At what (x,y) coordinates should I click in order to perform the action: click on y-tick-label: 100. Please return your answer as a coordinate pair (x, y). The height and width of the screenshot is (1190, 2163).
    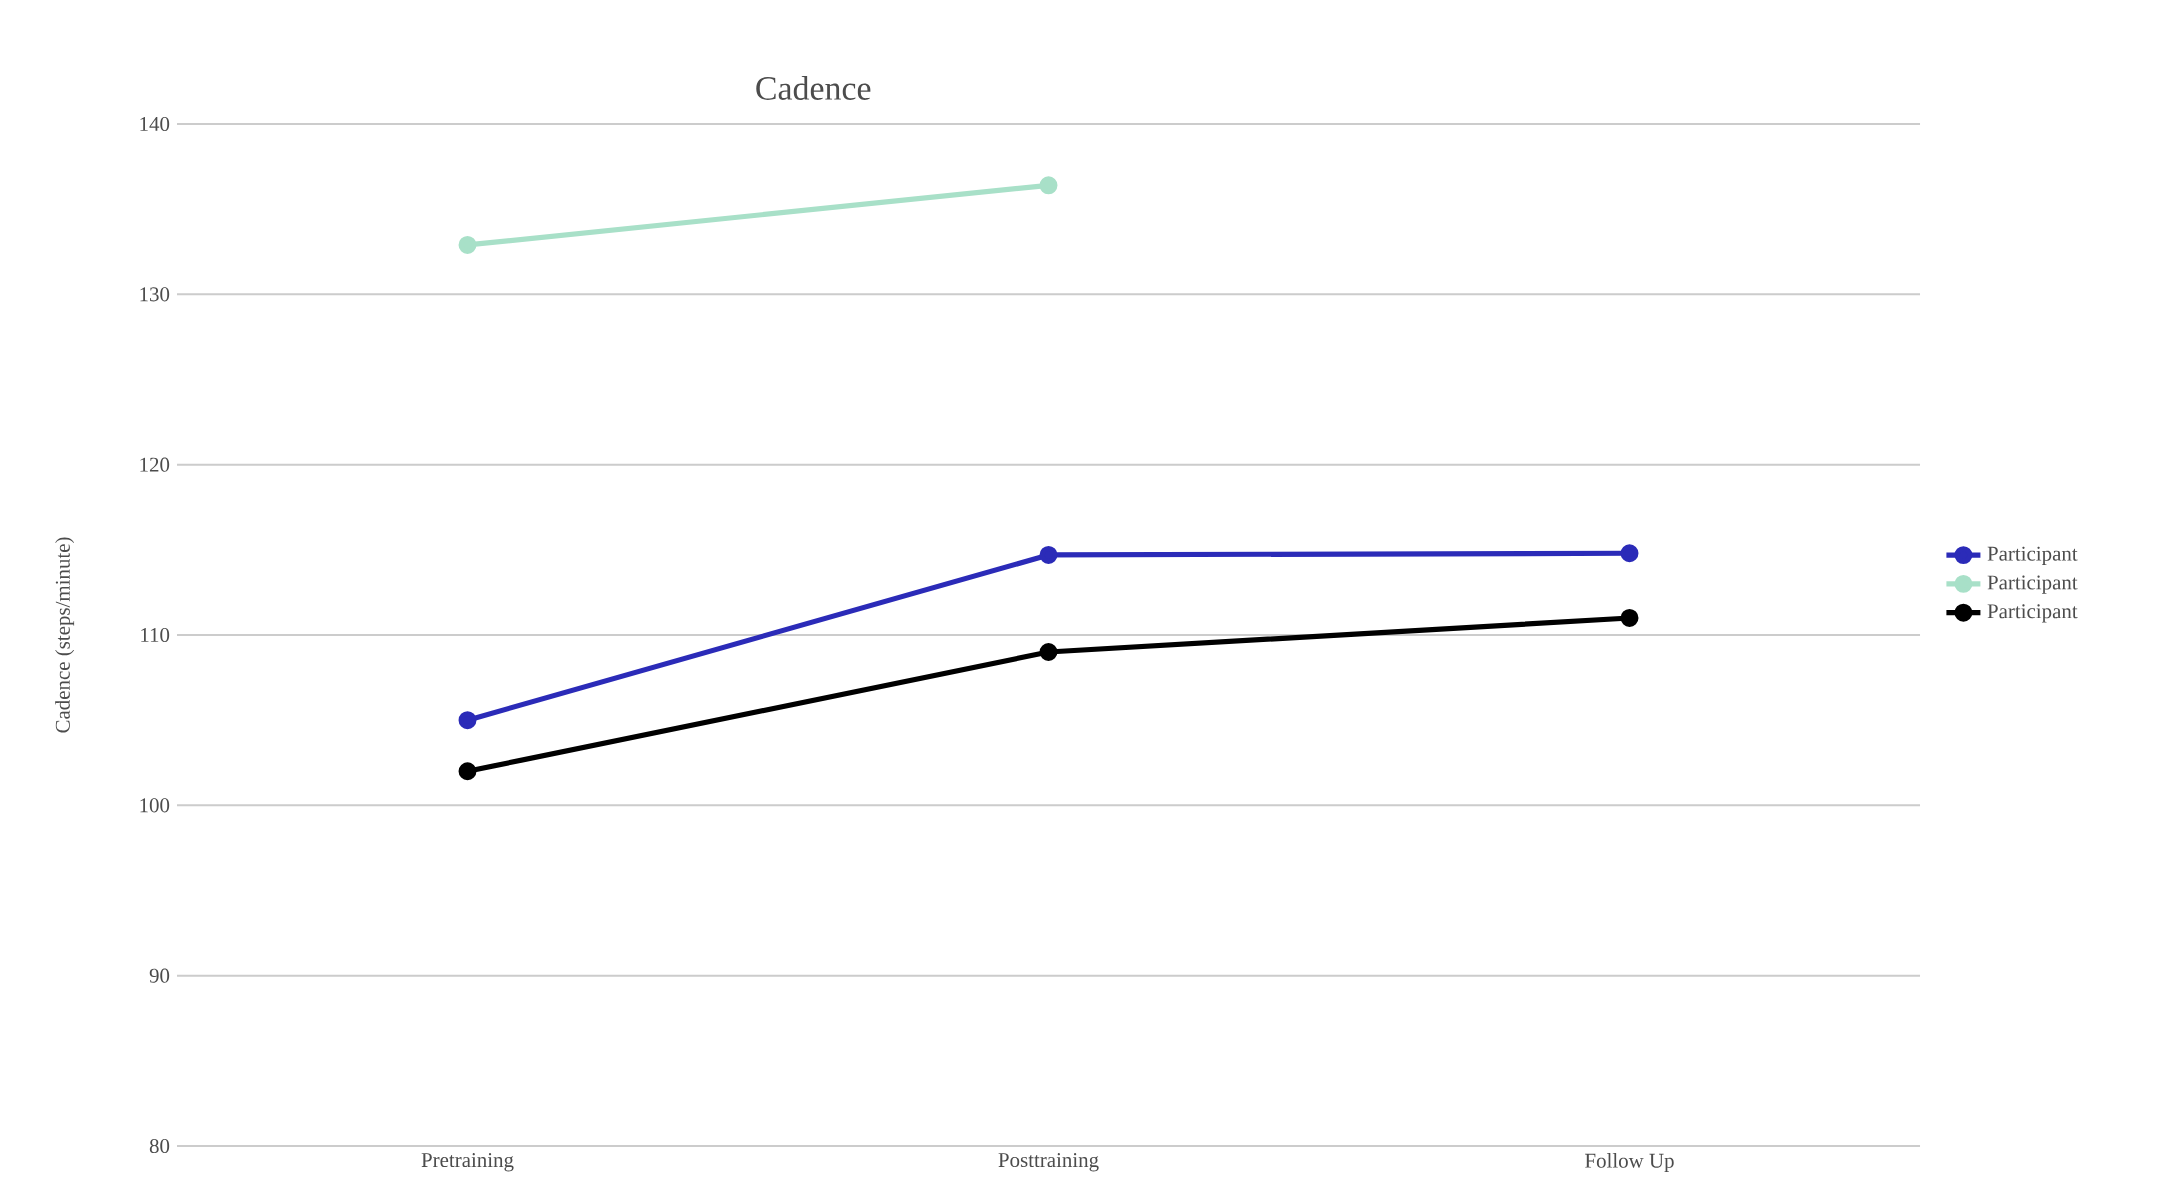
    Looking at the image, I should click on (155, 805).